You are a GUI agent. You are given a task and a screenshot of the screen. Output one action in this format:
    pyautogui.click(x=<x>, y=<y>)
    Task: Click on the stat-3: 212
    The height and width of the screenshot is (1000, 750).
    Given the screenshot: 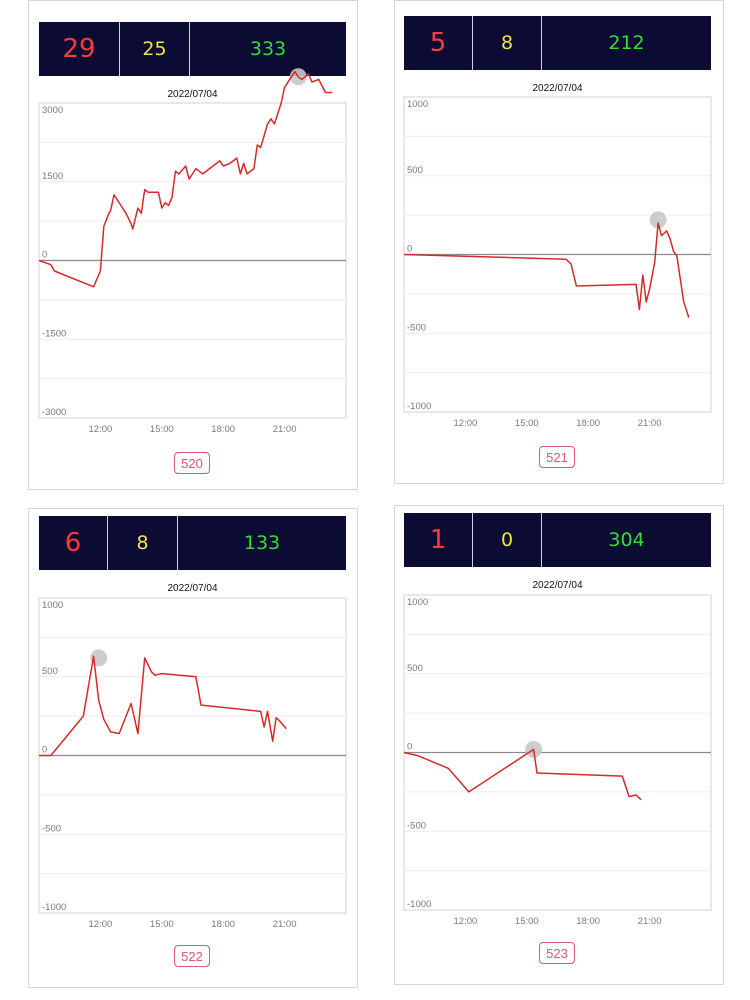 What is the action you would take?
    pyautogui.click(x=626, y=43)
    